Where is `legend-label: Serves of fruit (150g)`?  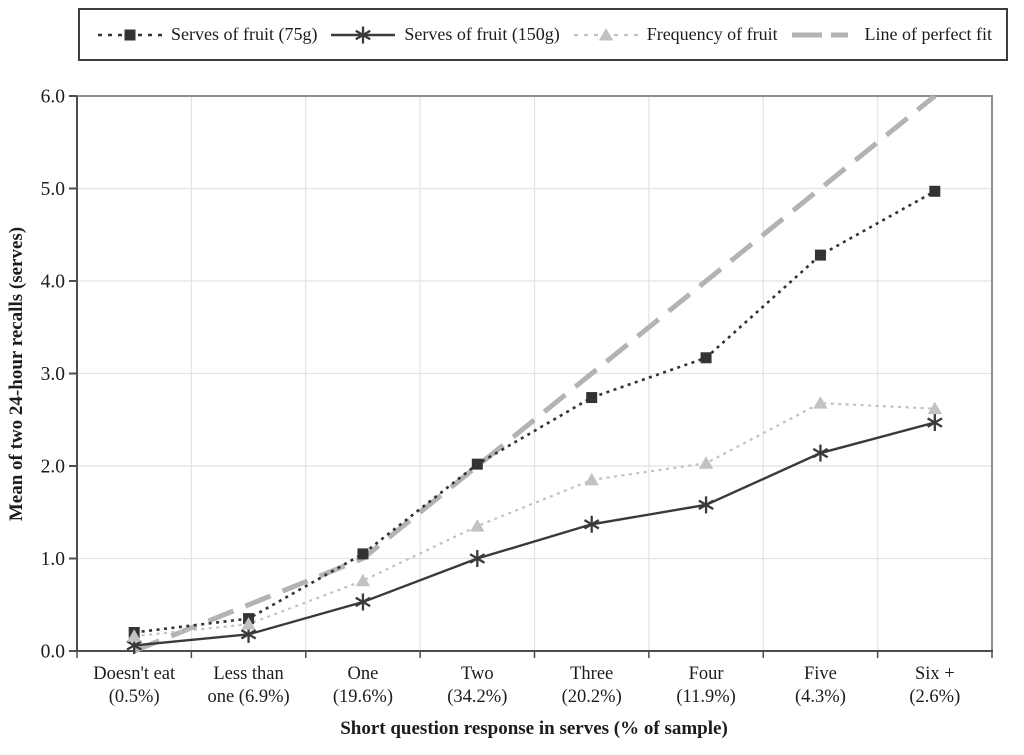
legend-label: Serves of fruit (150g) is located at coordinates (482, 34).